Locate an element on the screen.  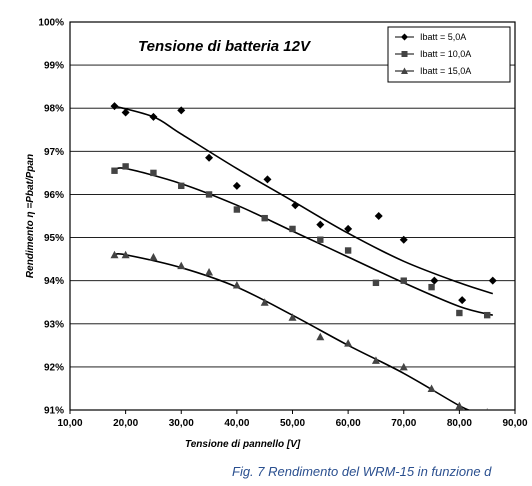
legend-label-15a: Ibatt = 15,0A is located at coordinates (445, 71).